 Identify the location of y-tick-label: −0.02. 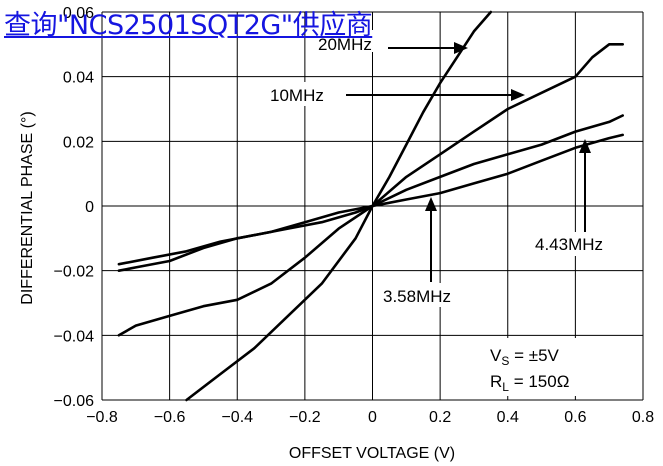
(74, 272).